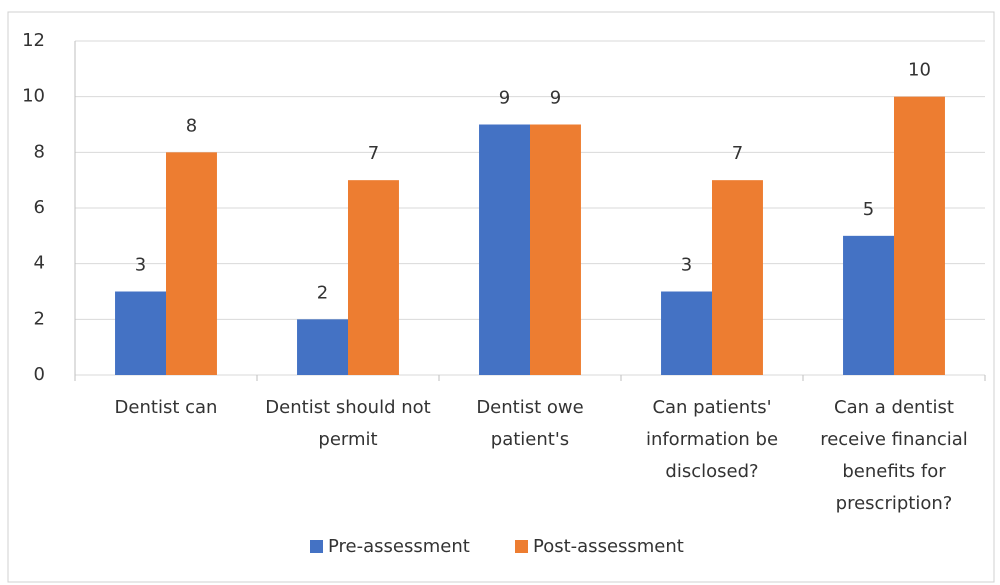 Image resolution: width=1000 pixels, height=585 pixels. Describe the element at coordinates (348, 423) in the screenshot. I see `x-tick-label: Dentist should not permit` at that location.